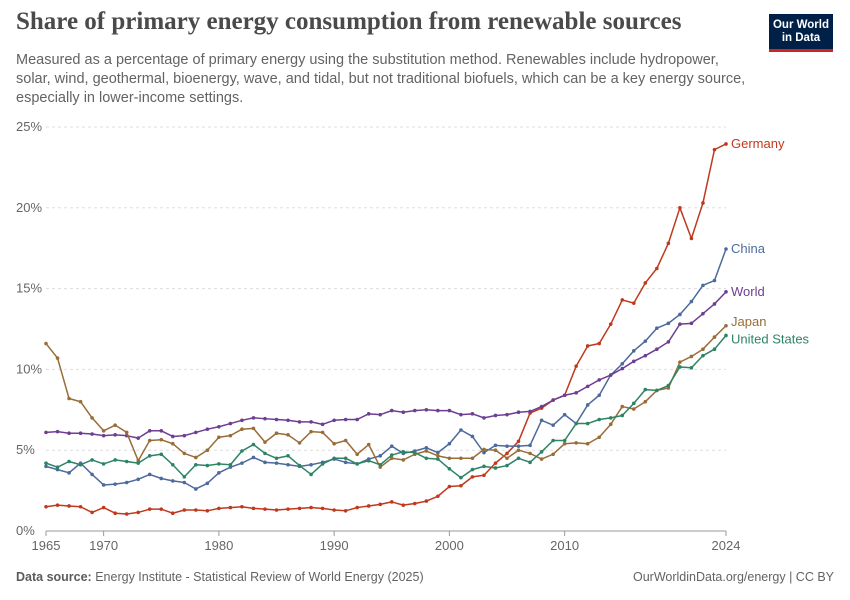 The image size is (850, 600). I want to click on series-label: Japan, so click(748, 321).